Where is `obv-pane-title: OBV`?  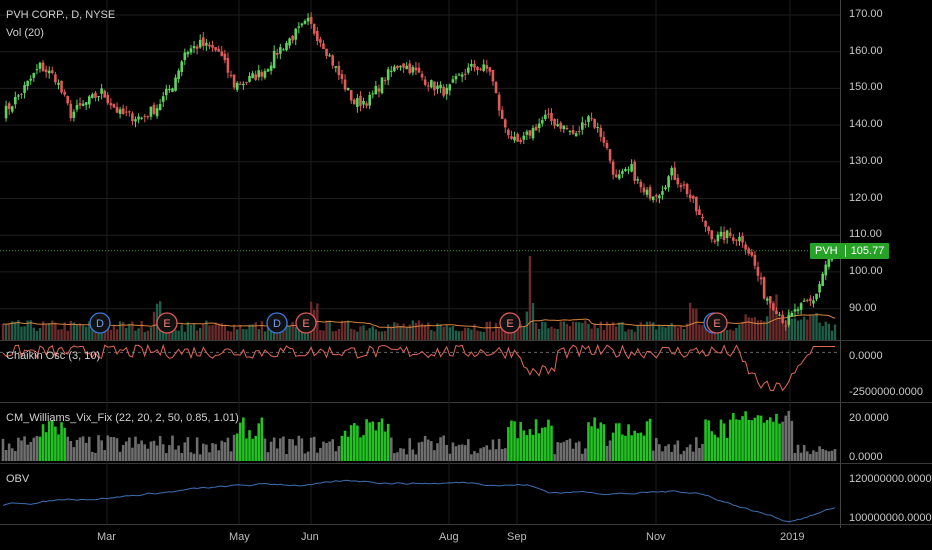
obv-pane-title: OBV is located at coordinates (18, 479).